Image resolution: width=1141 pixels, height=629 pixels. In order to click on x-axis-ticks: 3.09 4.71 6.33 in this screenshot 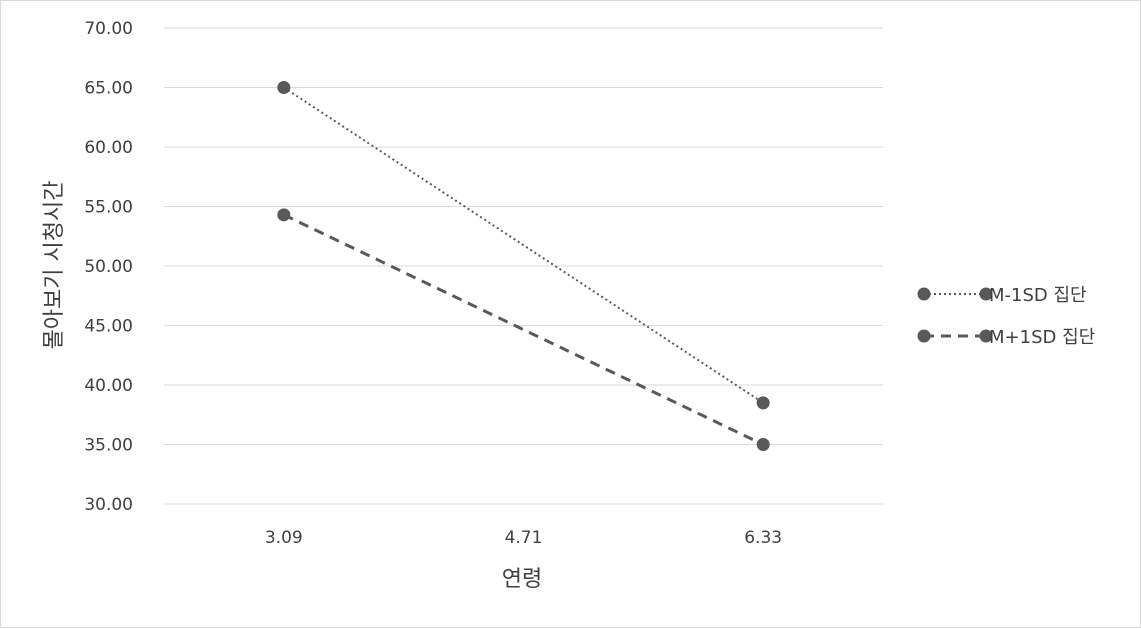, I will do `click(523, 538)`.